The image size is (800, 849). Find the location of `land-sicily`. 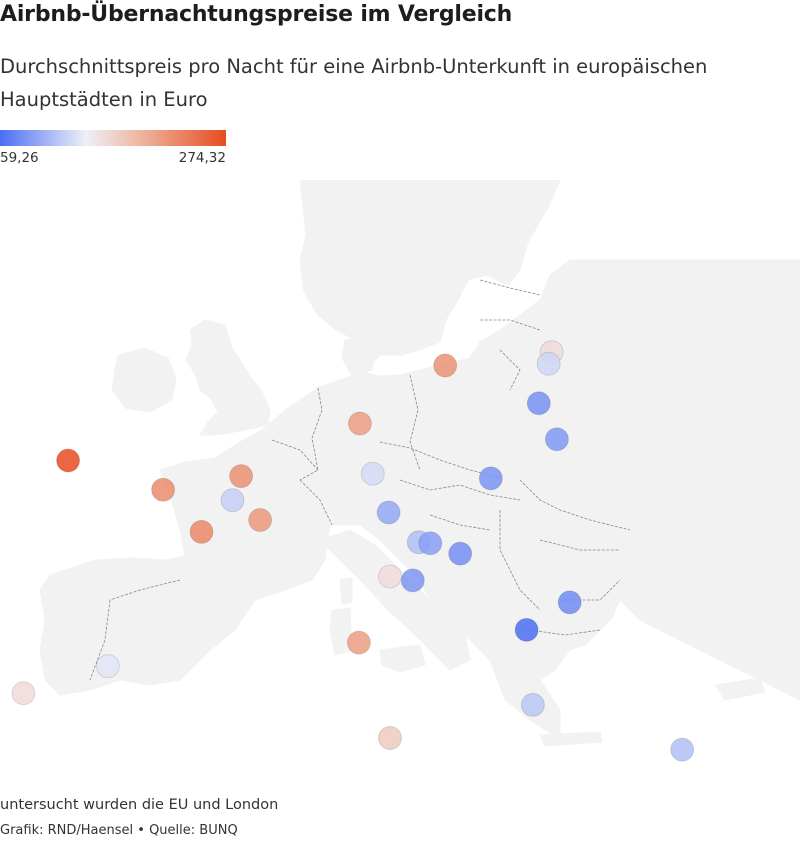

land-sicily is located at coordinates (402, 658).